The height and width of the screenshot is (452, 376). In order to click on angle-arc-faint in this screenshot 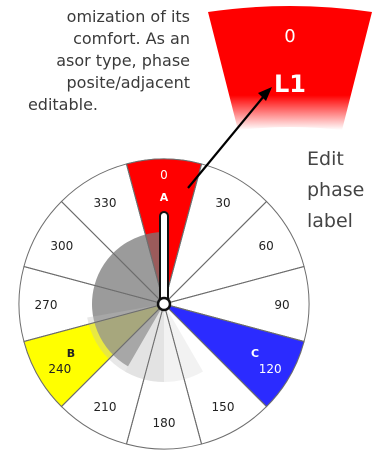, I will do `click(164, 343)`.